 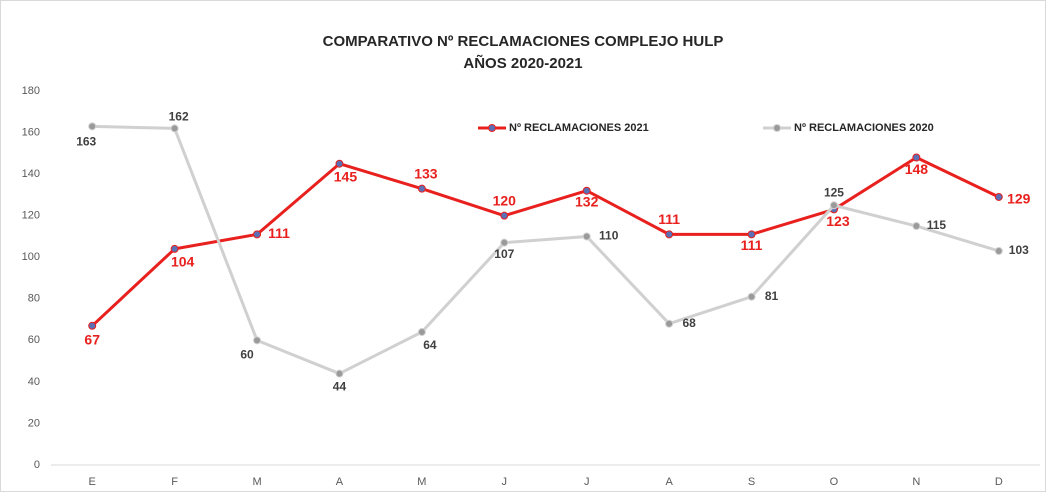 I want to click on data-label: 107, so click(x=504, y=254).